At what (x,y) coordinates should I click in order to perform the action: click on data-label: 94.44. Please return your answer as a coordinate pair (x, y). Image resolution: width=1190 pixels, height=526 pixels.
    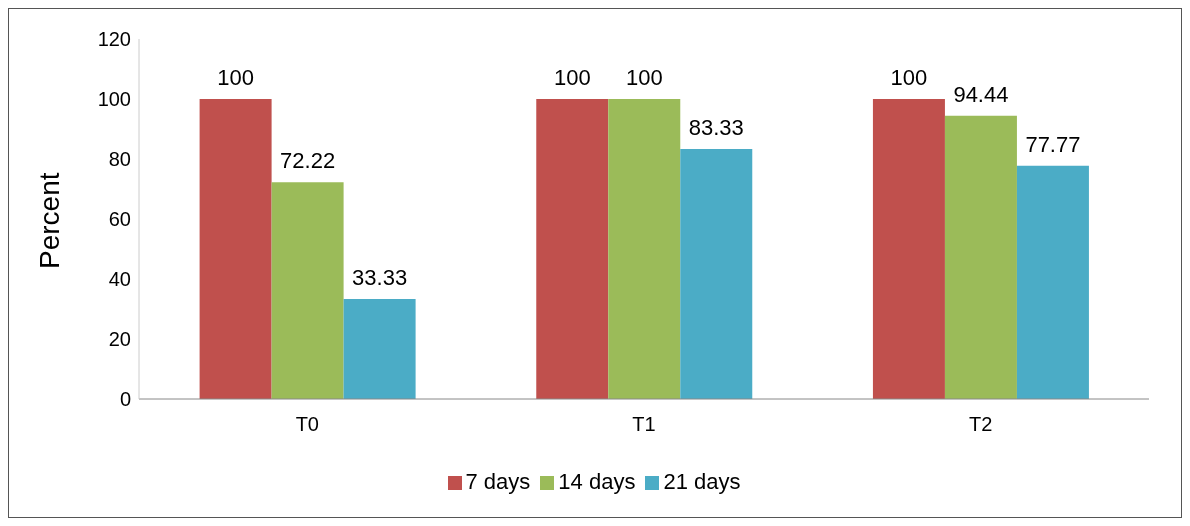
    Looking at the image, I should click on (981, 94).